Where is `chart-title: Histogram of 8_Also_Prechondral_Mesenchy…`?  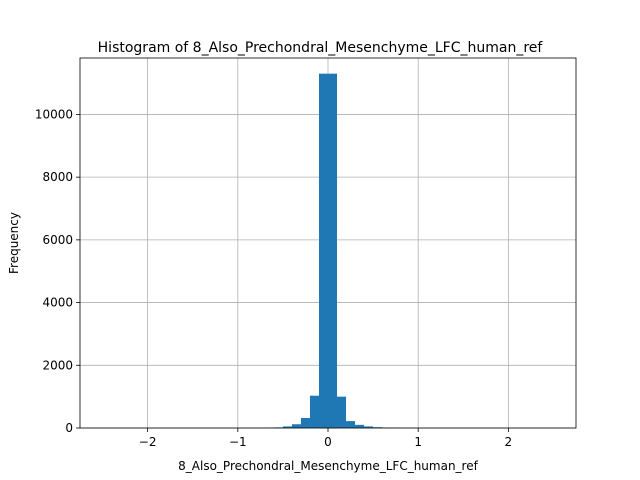
chart-title: Histogram of 8_Also_Prechondral_Mesenchy… is located at coordinates (321, 48).